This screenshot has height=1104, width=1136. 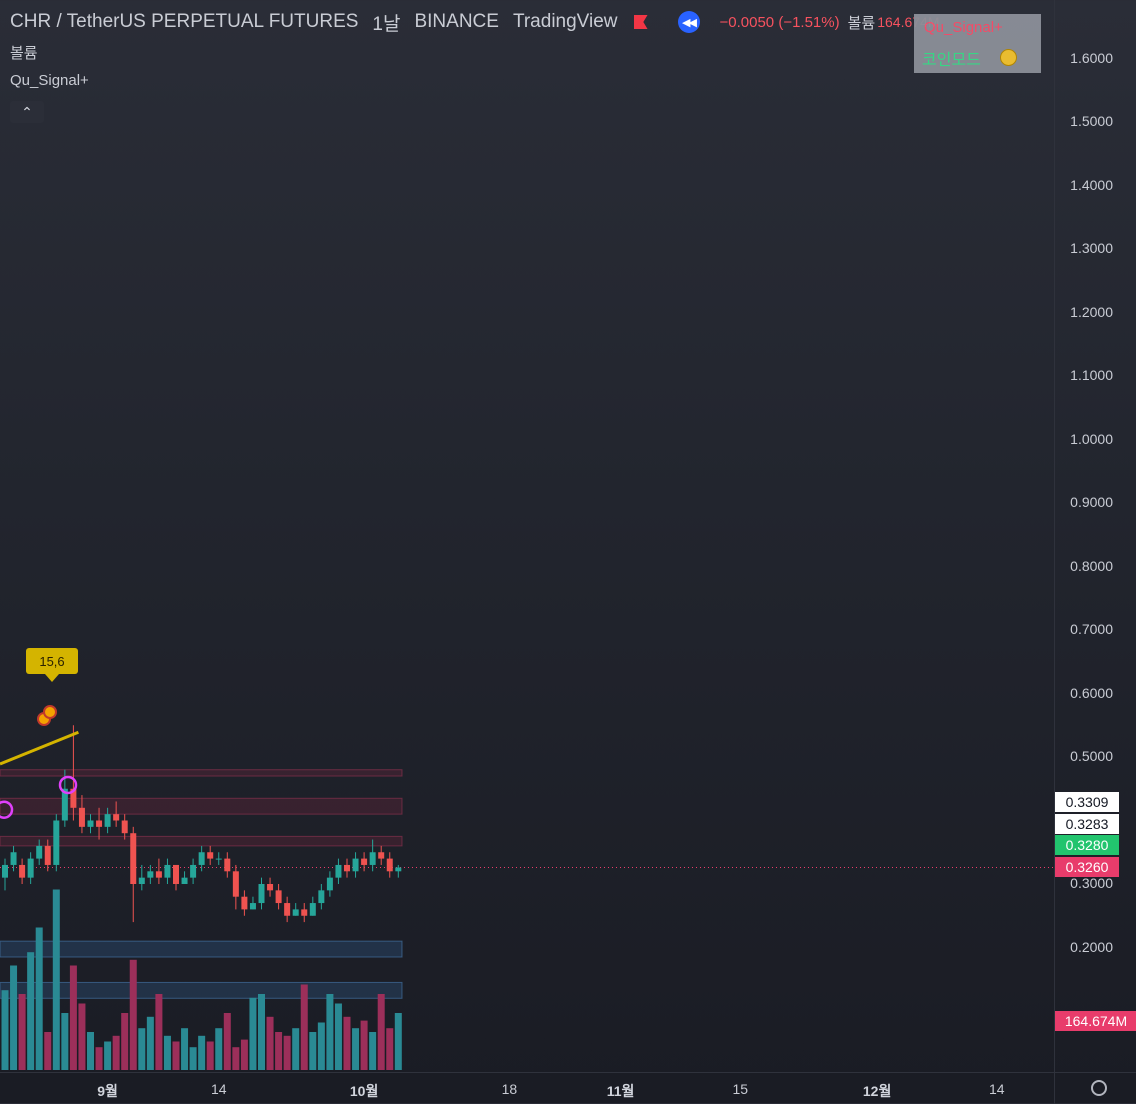 What do you see at coordinates (620, 1091) in the screenshot?
I see `time-tick-label: 11월` at bounding box center [620, 1091].